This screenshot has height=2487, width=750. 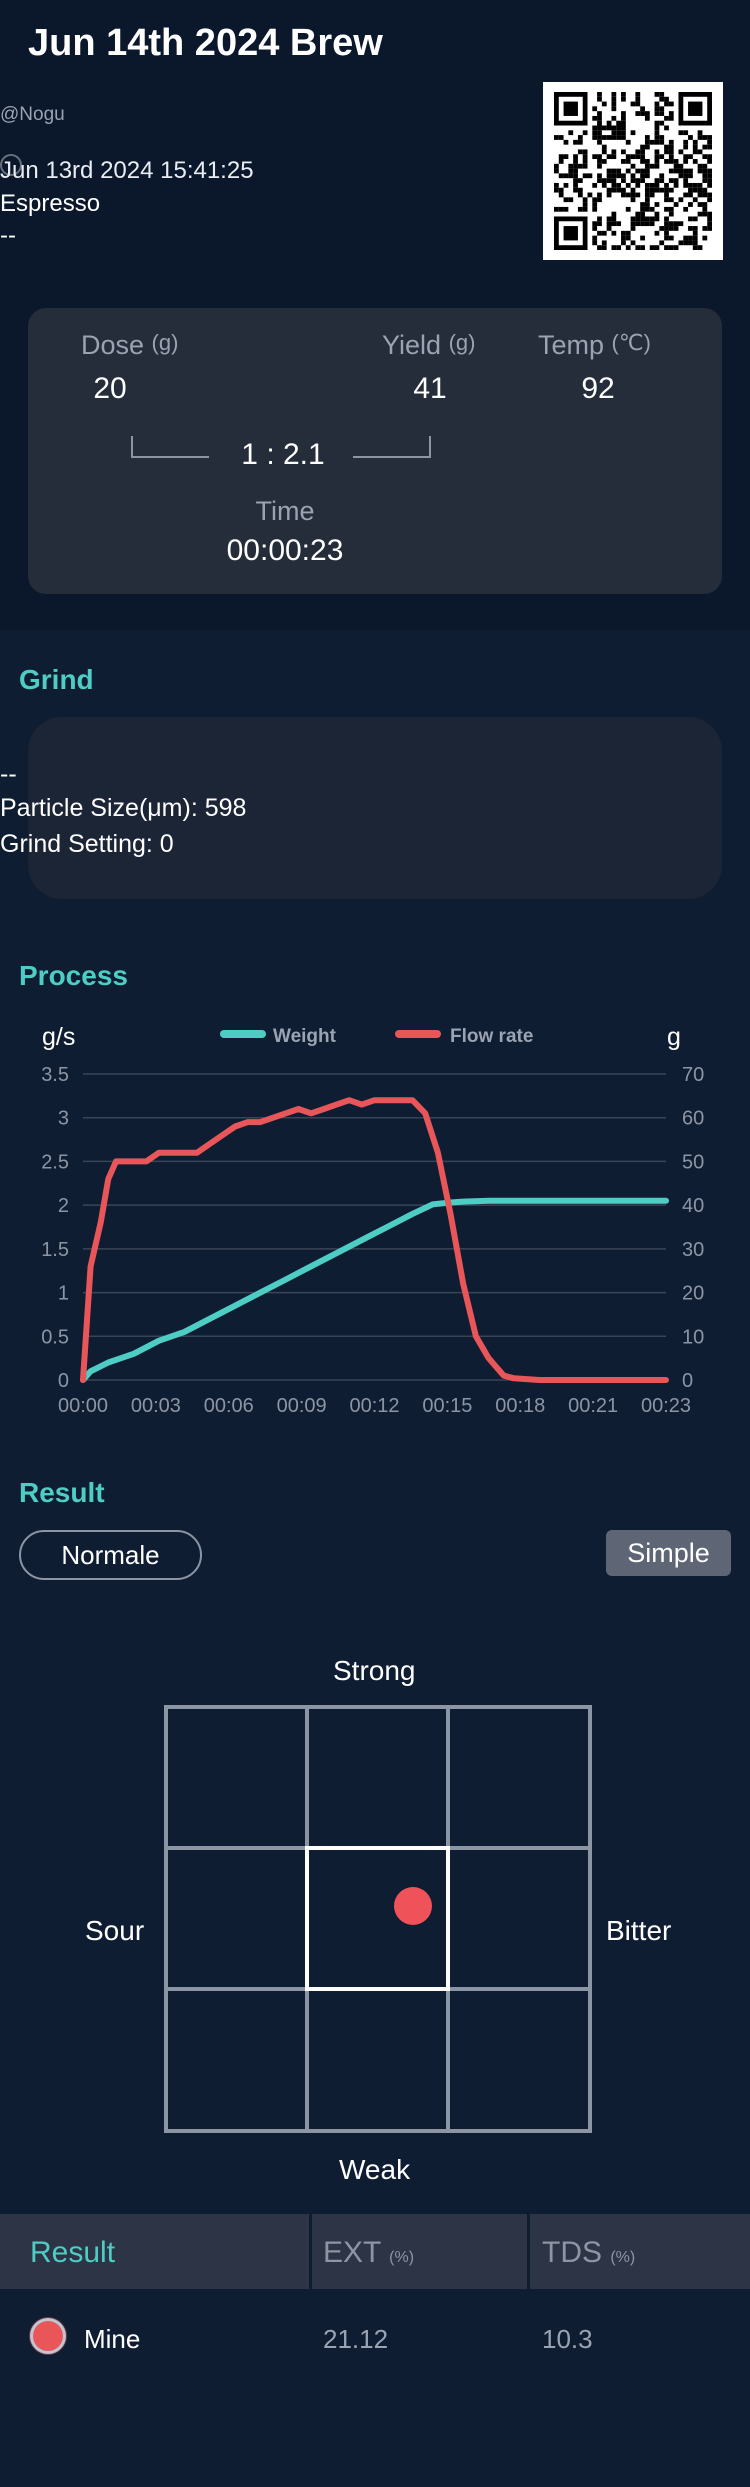 What do you see at coordinates (55, 1250) in the screenshot?
I see `left-tick-label: 1.5` at bounding box center [55, 1250].